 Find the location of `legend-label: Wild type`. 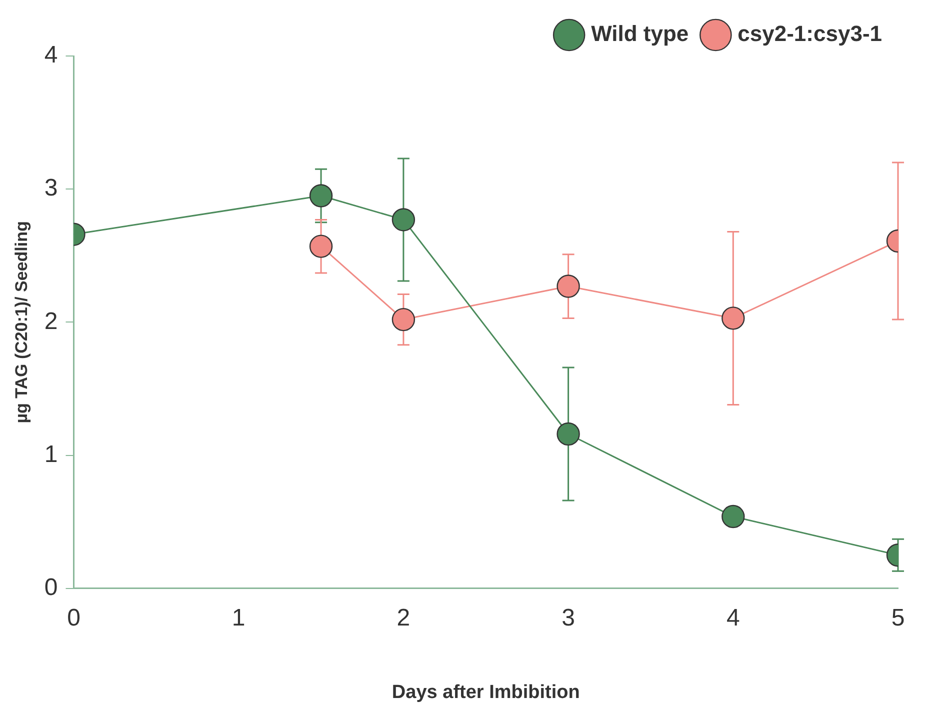

legend-label: Wild type is located at coordinates (640, 33).